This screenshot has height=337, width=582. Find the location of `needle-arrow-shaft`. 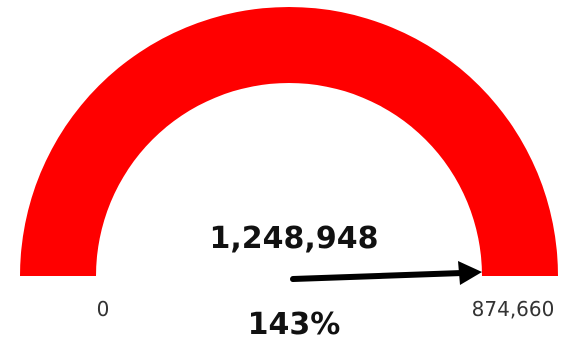

needle-arrow-shaft is located at coordinates (377, 276).